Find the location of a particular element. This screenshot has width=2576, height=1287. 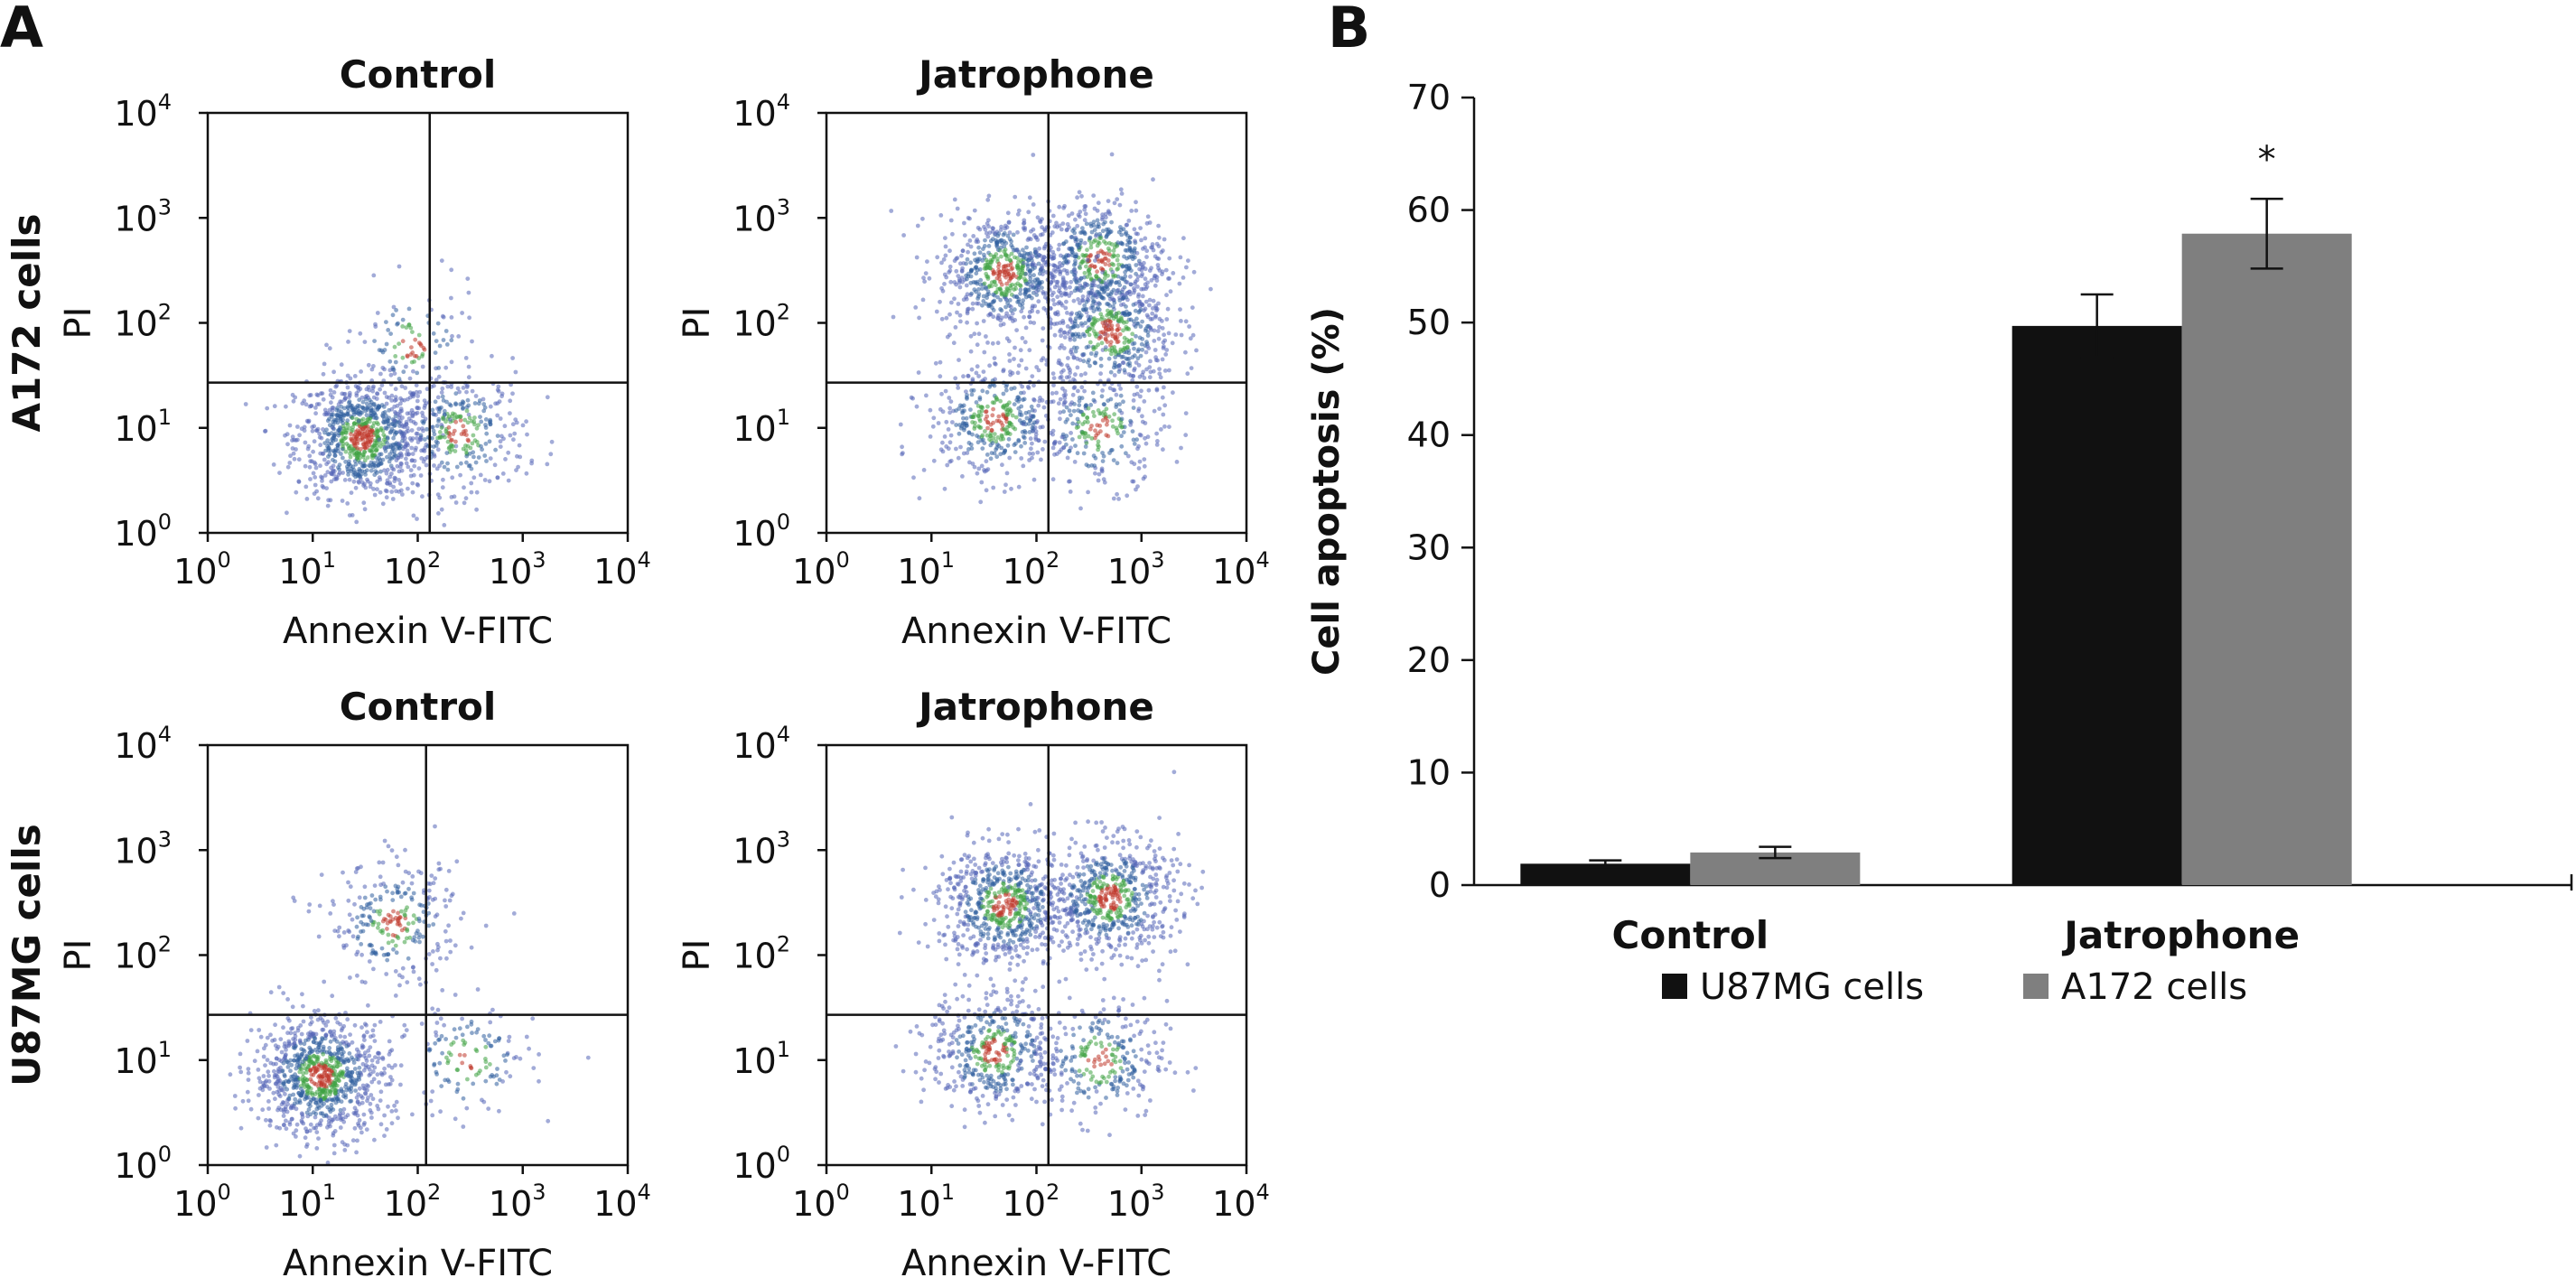

x-tick-label: 10⁰ is located at coordinates (202, 569).